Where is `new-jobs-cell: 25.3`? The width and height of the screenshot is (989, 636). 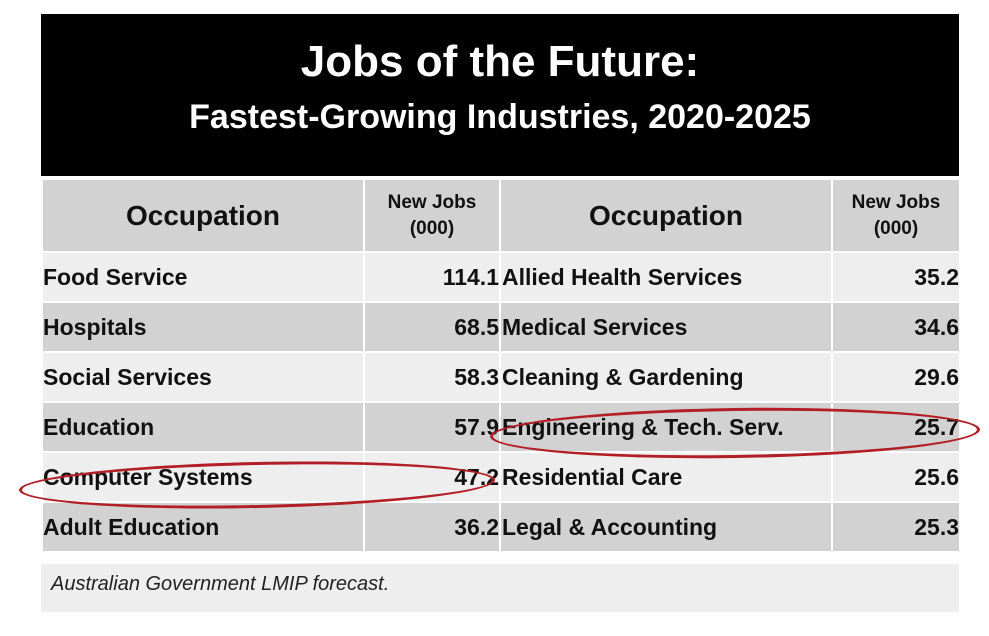
new-jobs-cell: 25.3 is located at coordinates (896, 527).